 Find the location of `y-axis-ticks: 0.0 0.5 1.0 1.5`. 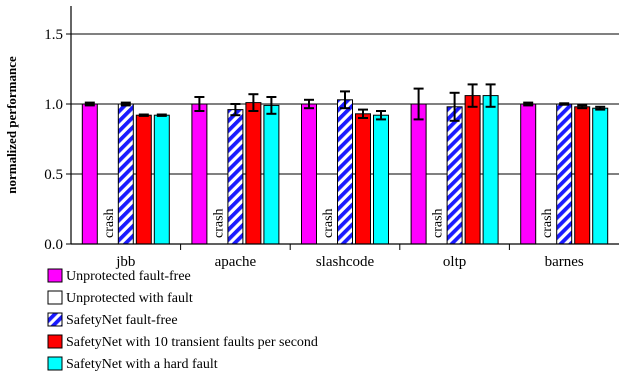

y-axis-ticks: 0.0 0.5 1.0 1.5 is located at coordinates (57, 140).